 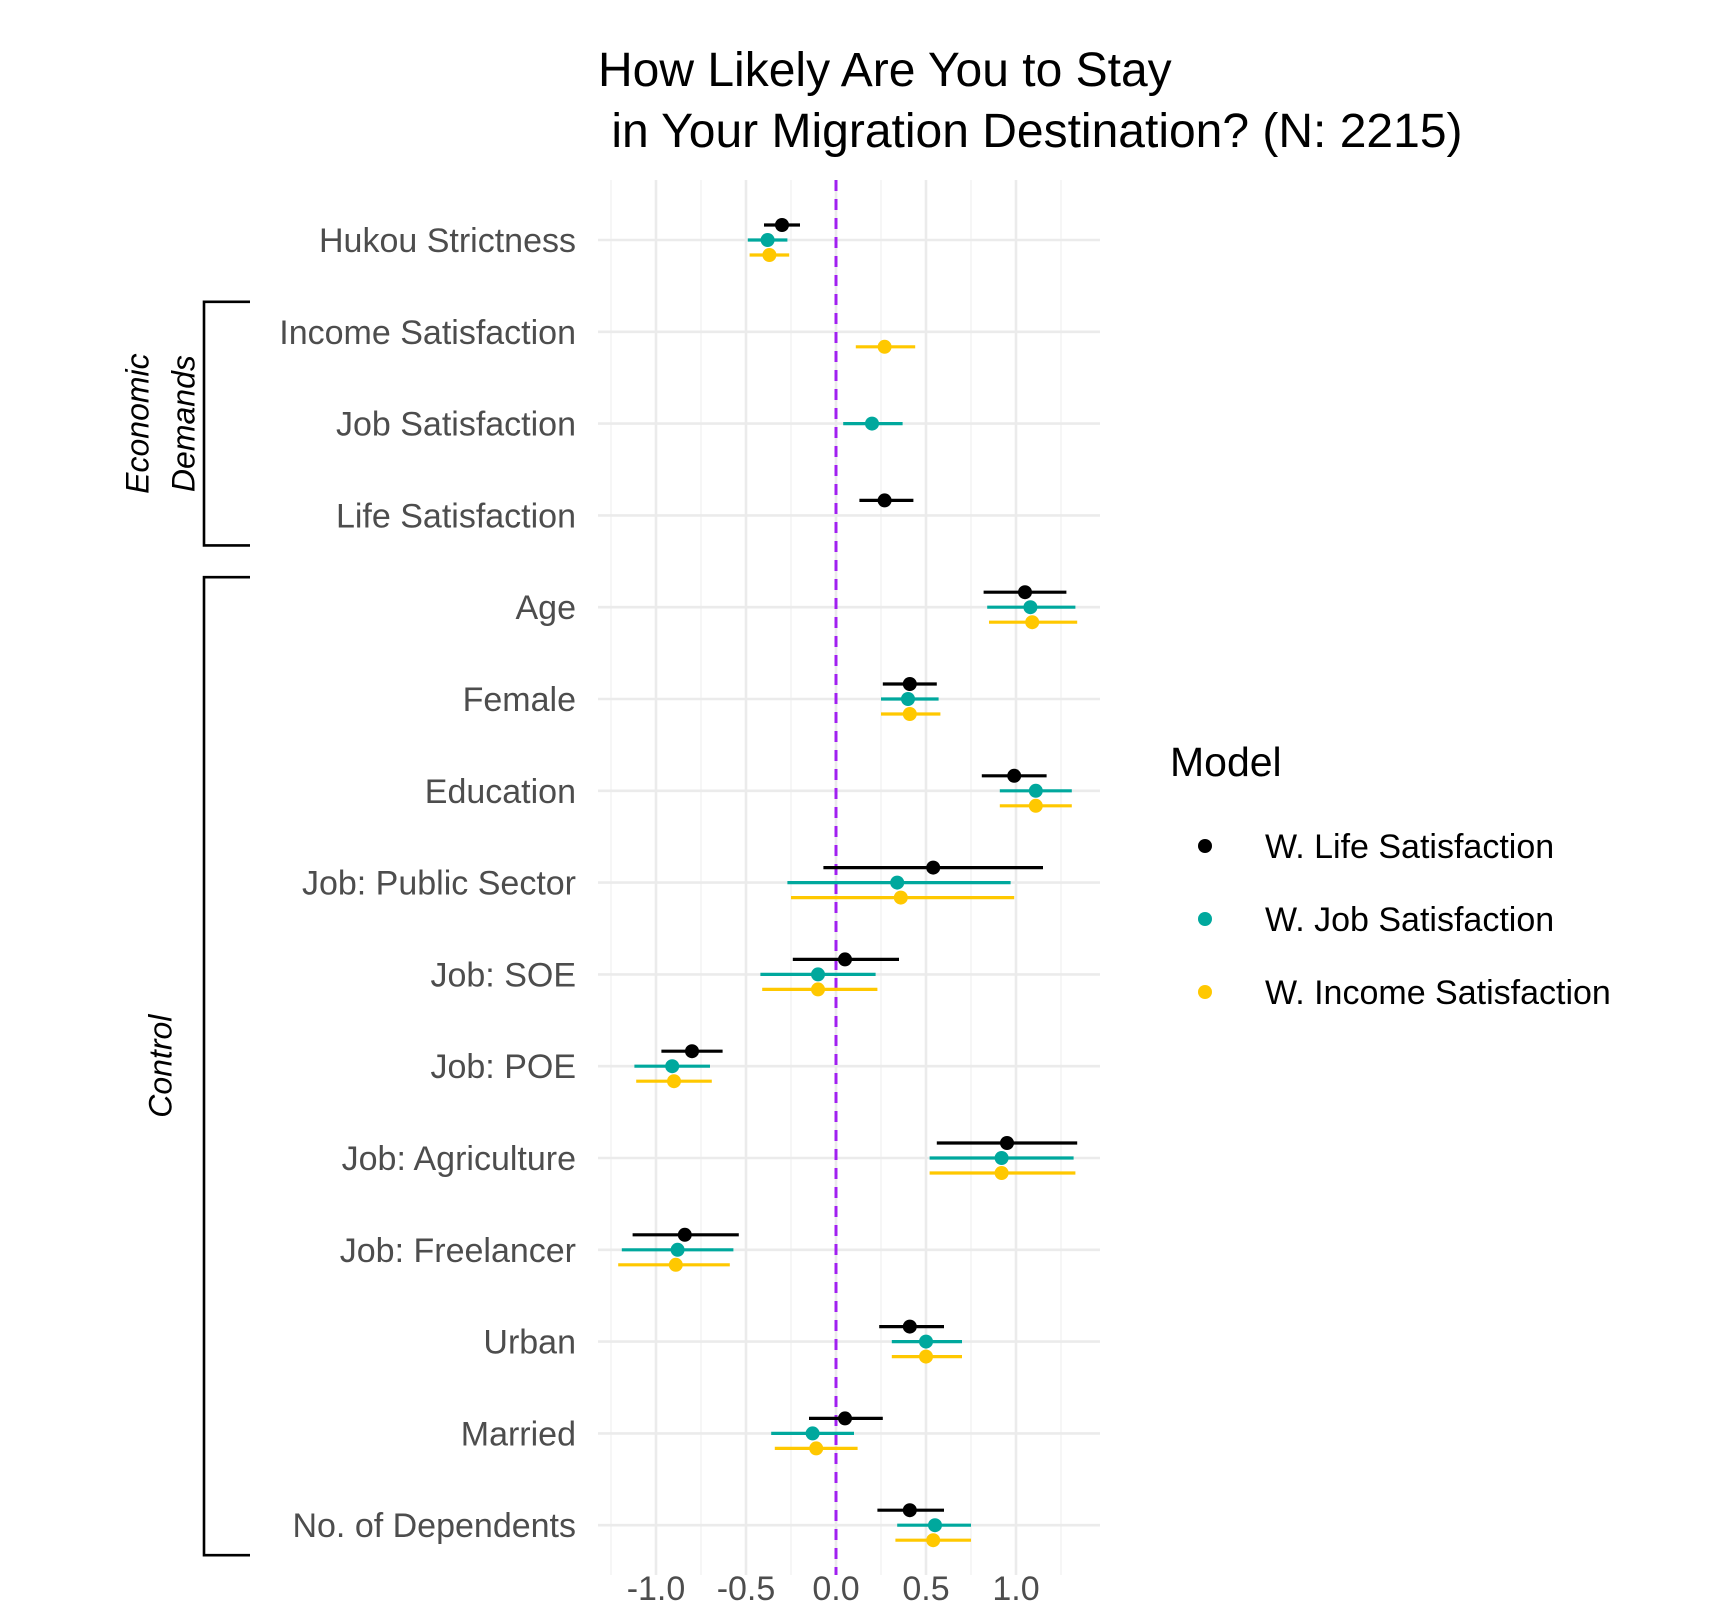 I want to click on point-estimate-job-agriculture-w-job-satisfaction, so click(x=1001, y=1158).